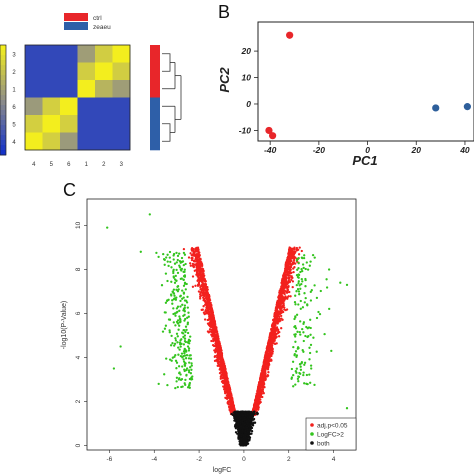 This screenshot has width=474, height=474. Describe the element at coordinates (347, 285) in the screenshot. I see `volcano-point-outlier` at that location.